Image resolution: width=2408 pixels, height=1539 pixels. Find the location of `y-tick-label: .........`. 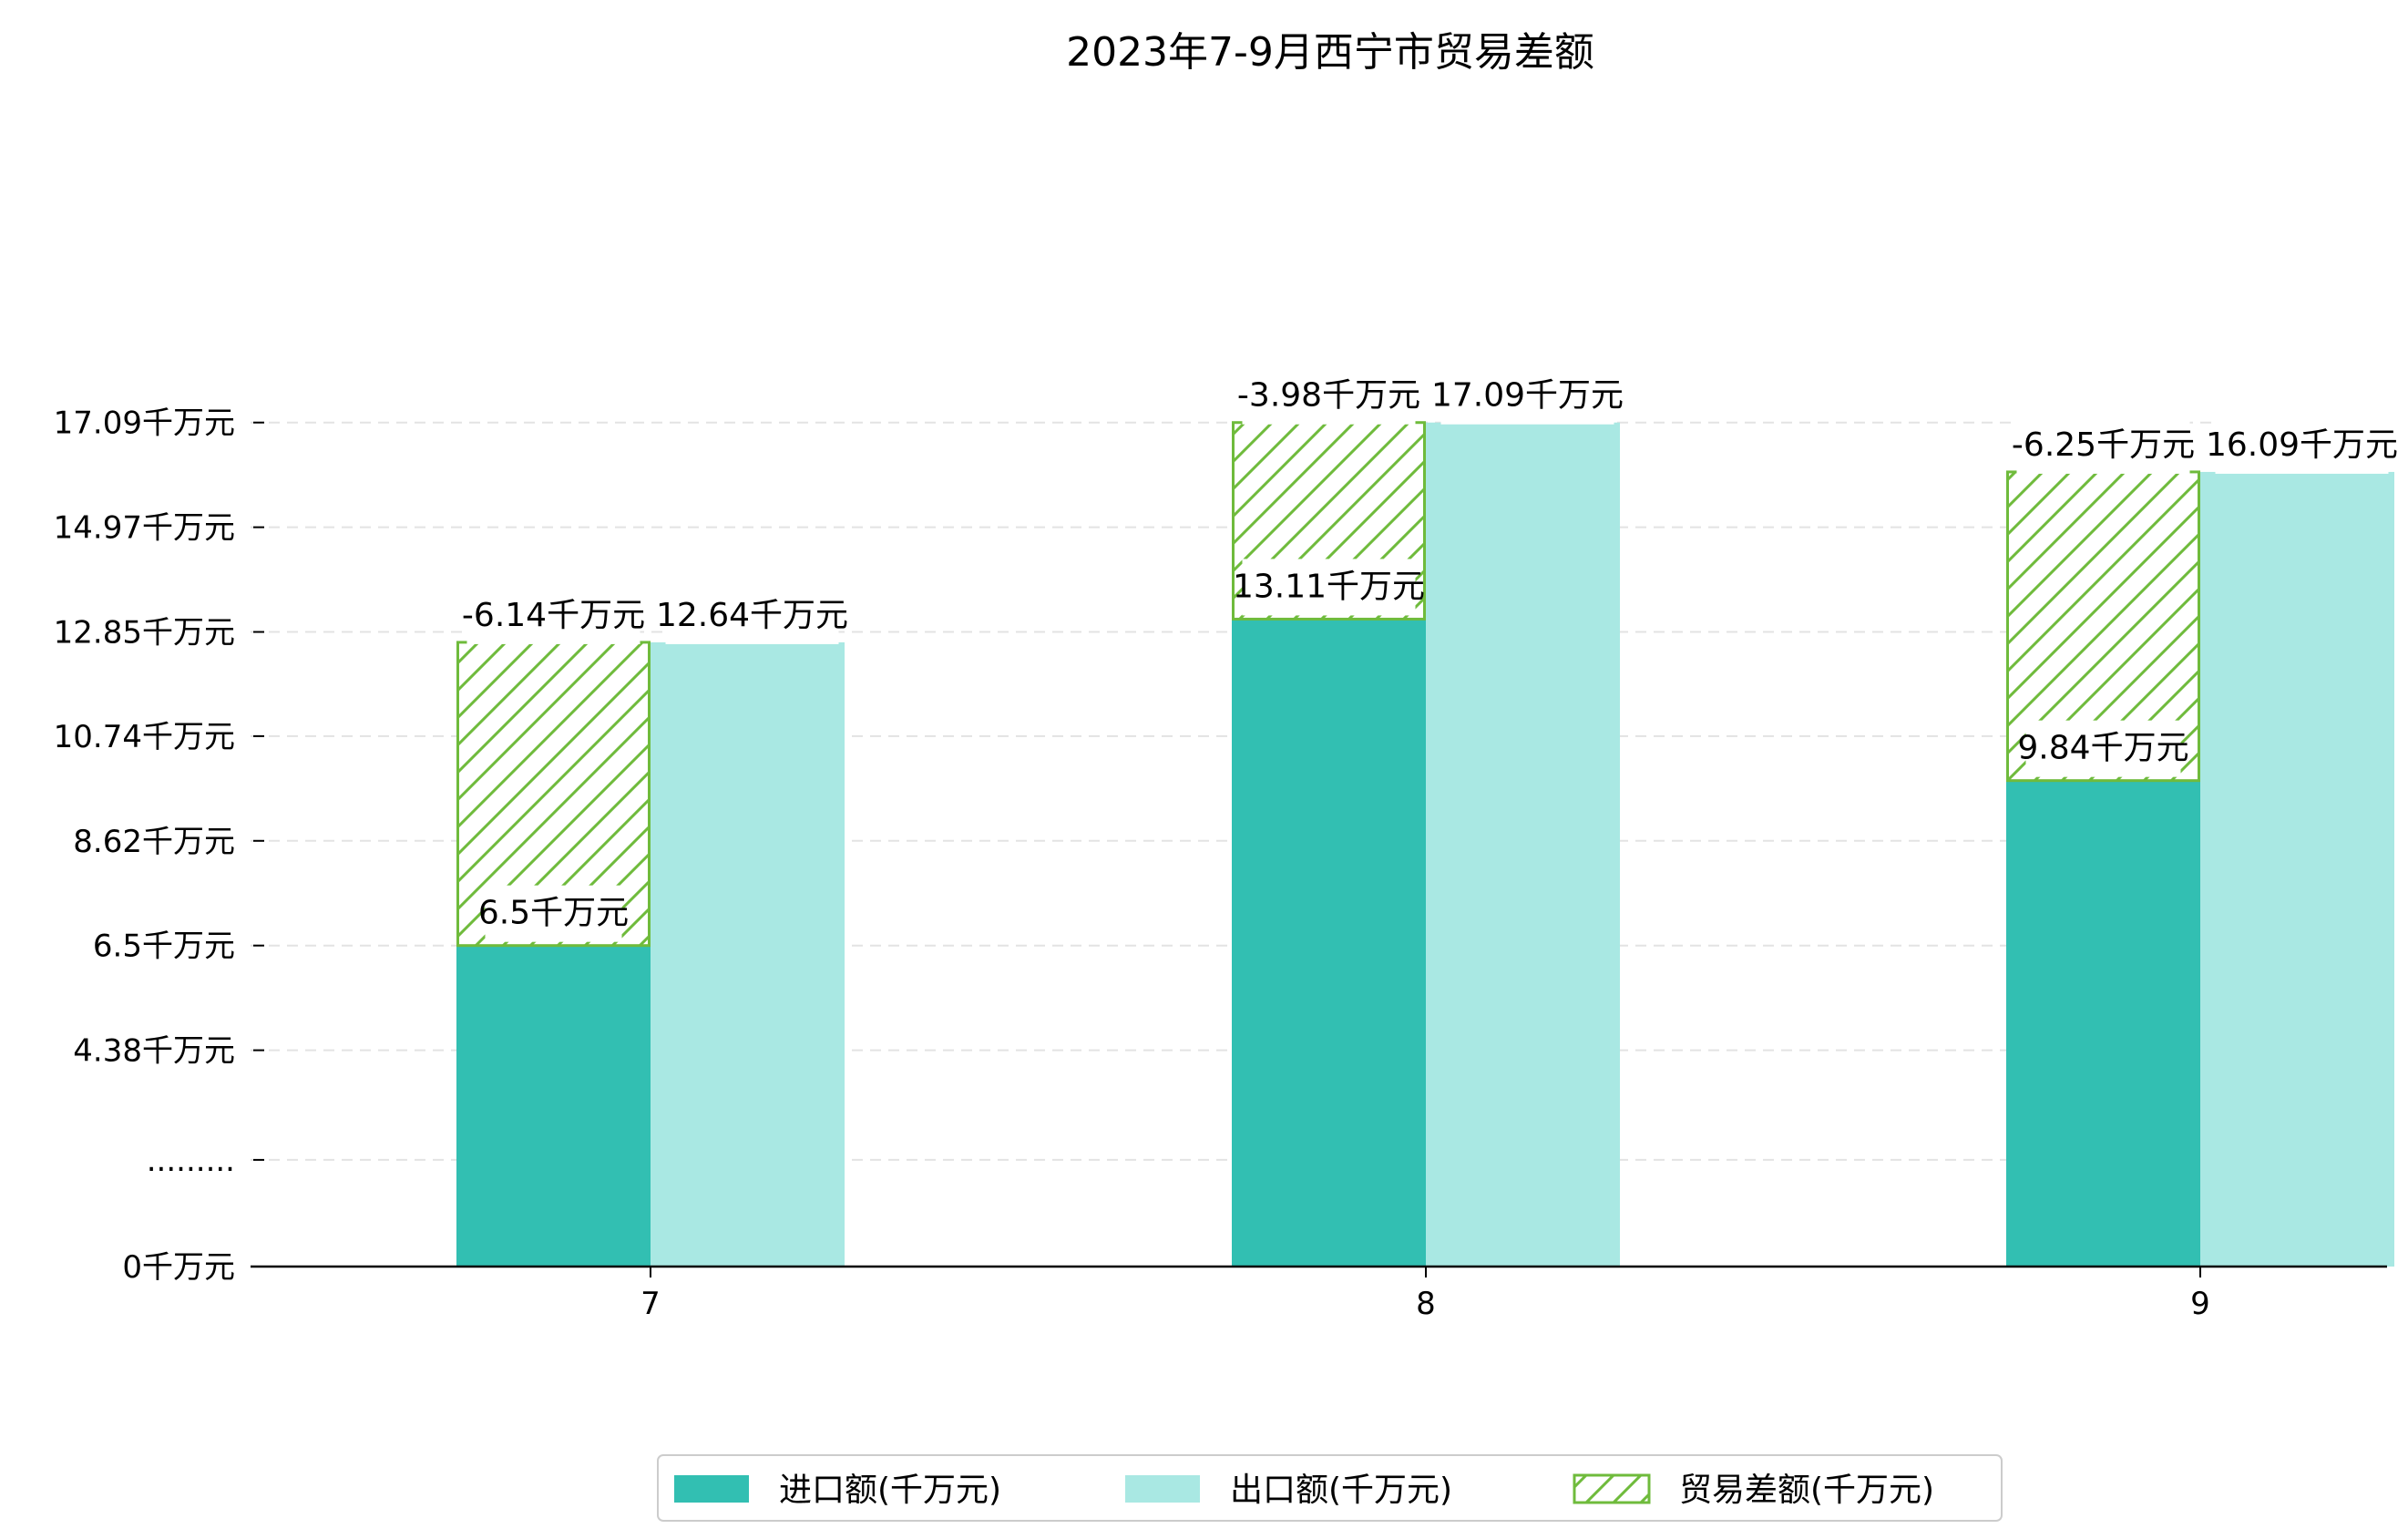

y-tick-label: ......... is located at coordinates (191, 1161).